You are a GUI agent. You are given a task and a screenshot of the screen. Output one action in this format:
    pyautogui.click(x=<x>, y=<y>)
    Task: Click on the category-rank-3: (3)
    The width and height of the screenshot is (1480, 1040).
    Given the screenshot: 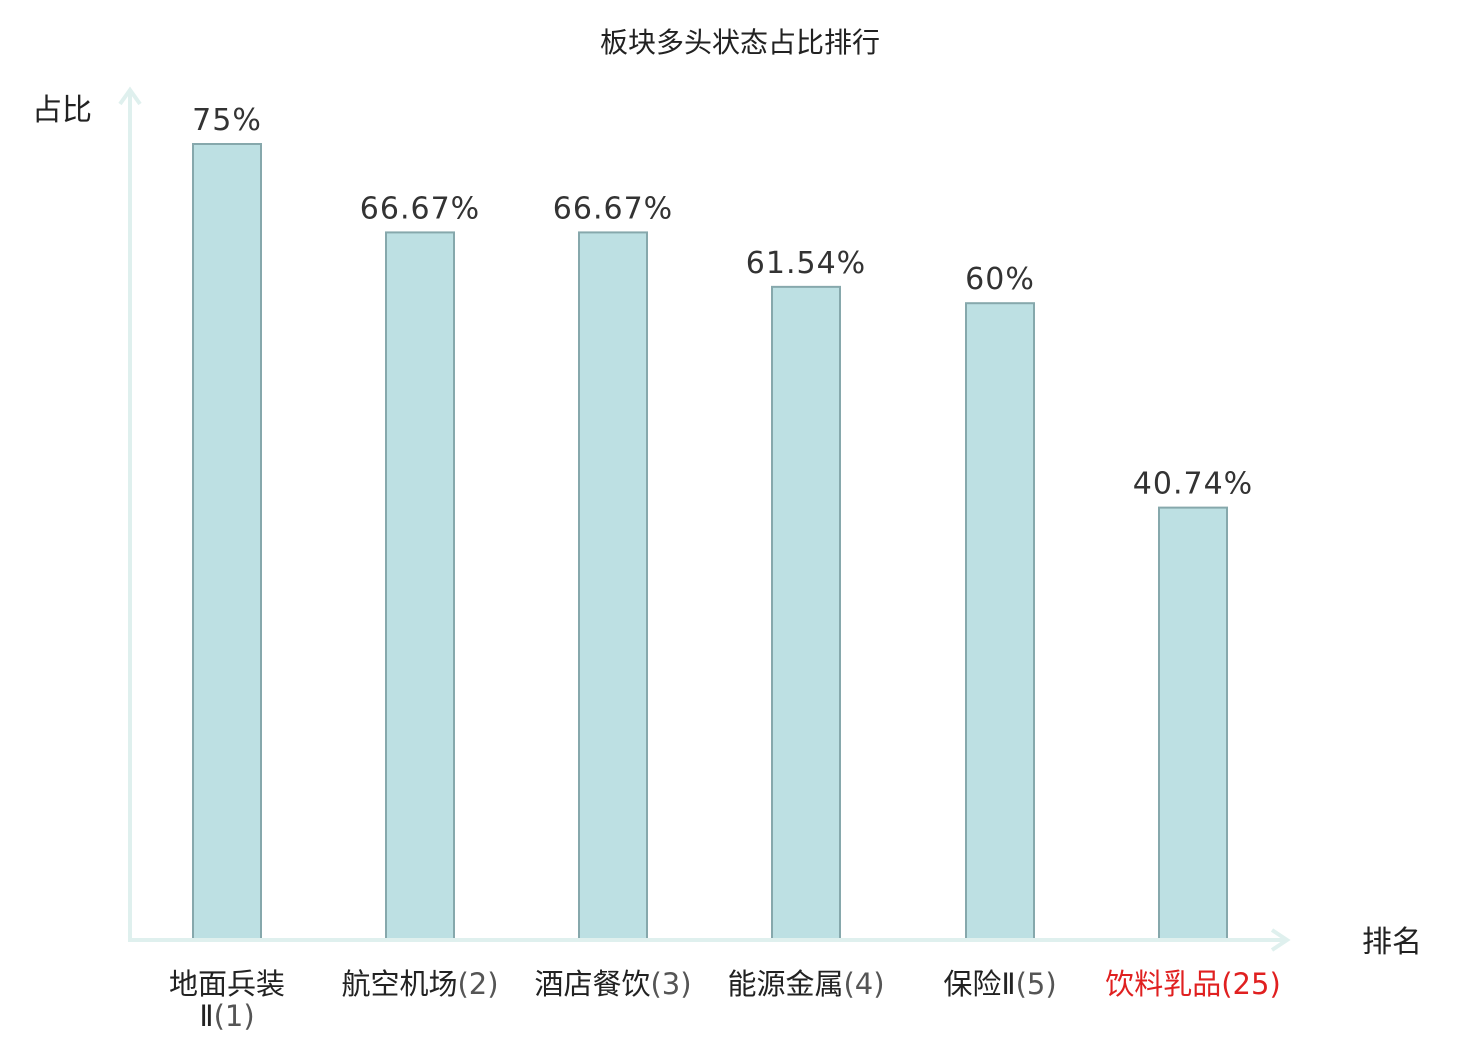 What is the action you would take?
    pyautogui.click(x=670, y=984)
    